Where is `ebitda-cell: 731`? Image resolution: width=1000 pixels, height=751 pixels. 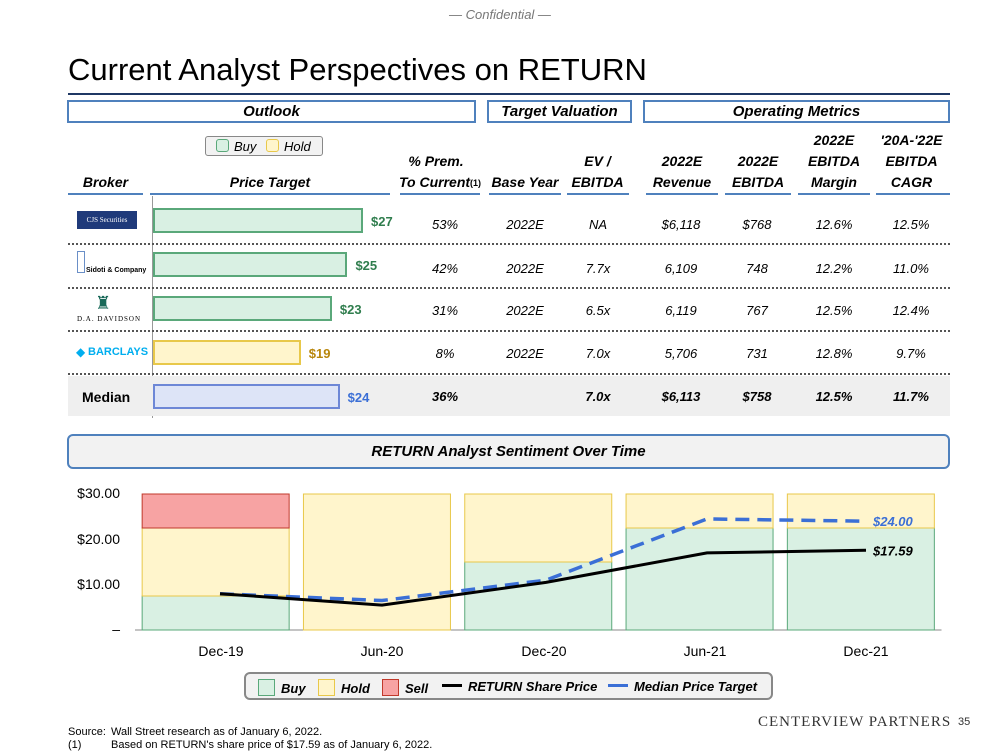
ebitda-cell: 731 is located at coordinates (757, 353).